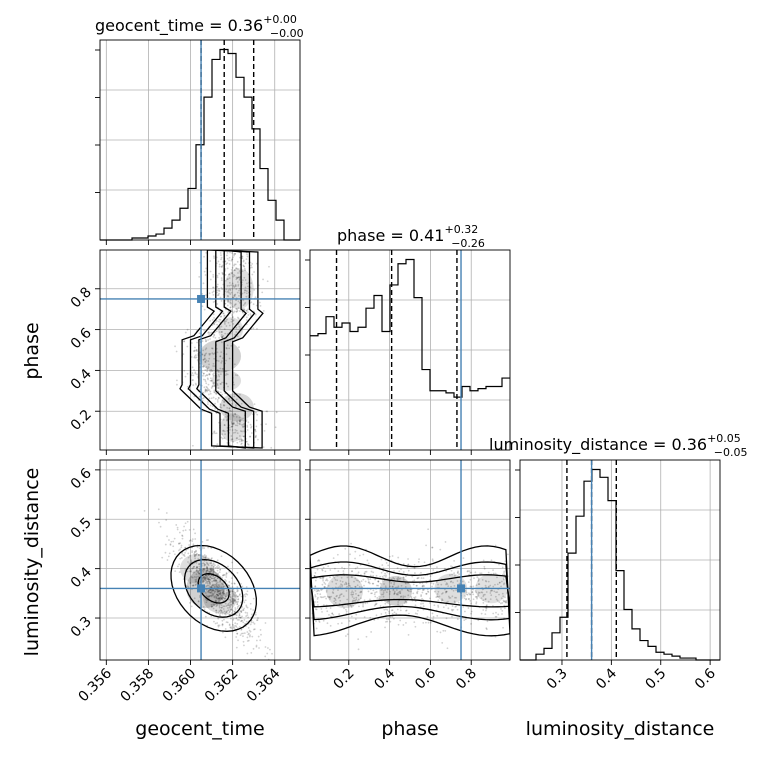 This screenshot has height=760, width=760. Describe the element at coordinates (222, 686) in the screenshot. I see `panel-luminosity-distance-vs-geocent-time-xtick-label-3: 0.362` at that location.